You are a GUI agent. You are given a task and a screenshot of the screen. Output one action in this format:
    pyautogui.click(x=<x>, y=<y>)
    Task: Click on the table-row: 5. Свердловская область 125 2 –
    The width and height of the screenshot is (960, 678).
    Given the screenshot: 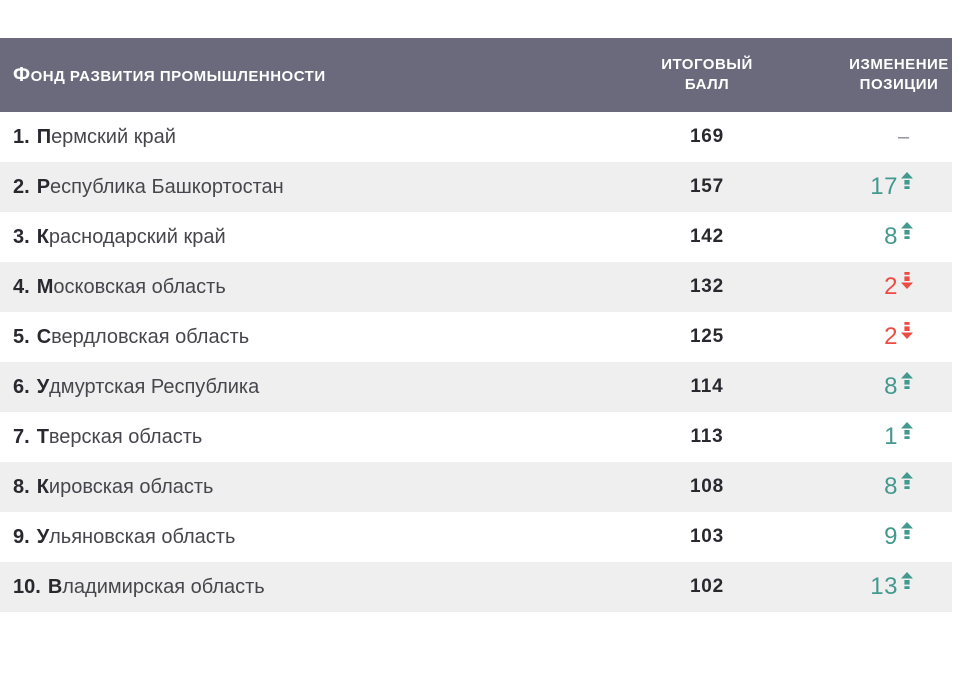 What is the action you would take?
    pyautogui.click(x=476, y=337)
    